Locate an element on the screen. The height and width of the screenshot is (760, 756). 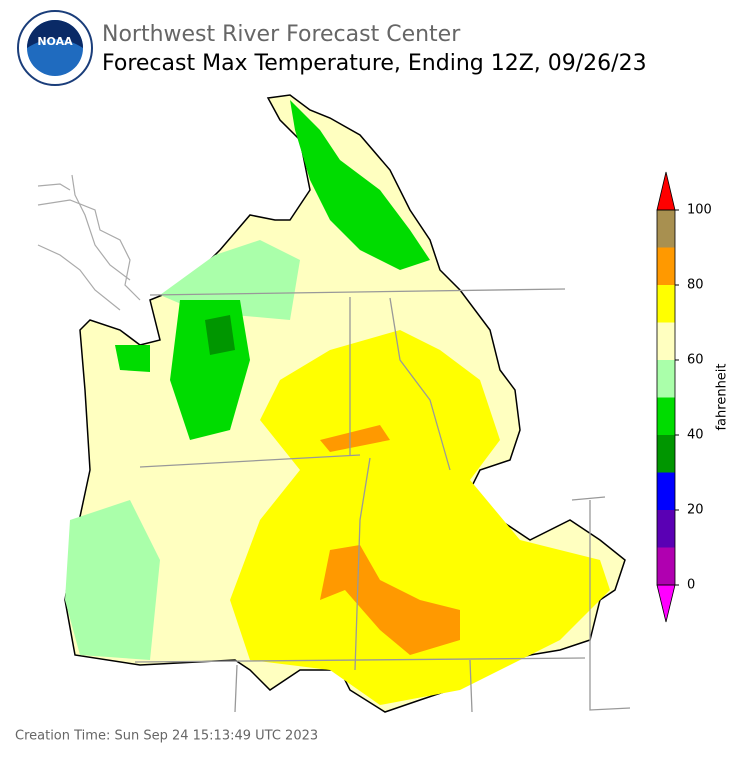
colorbar-frame is located at coordinates (666, 397).